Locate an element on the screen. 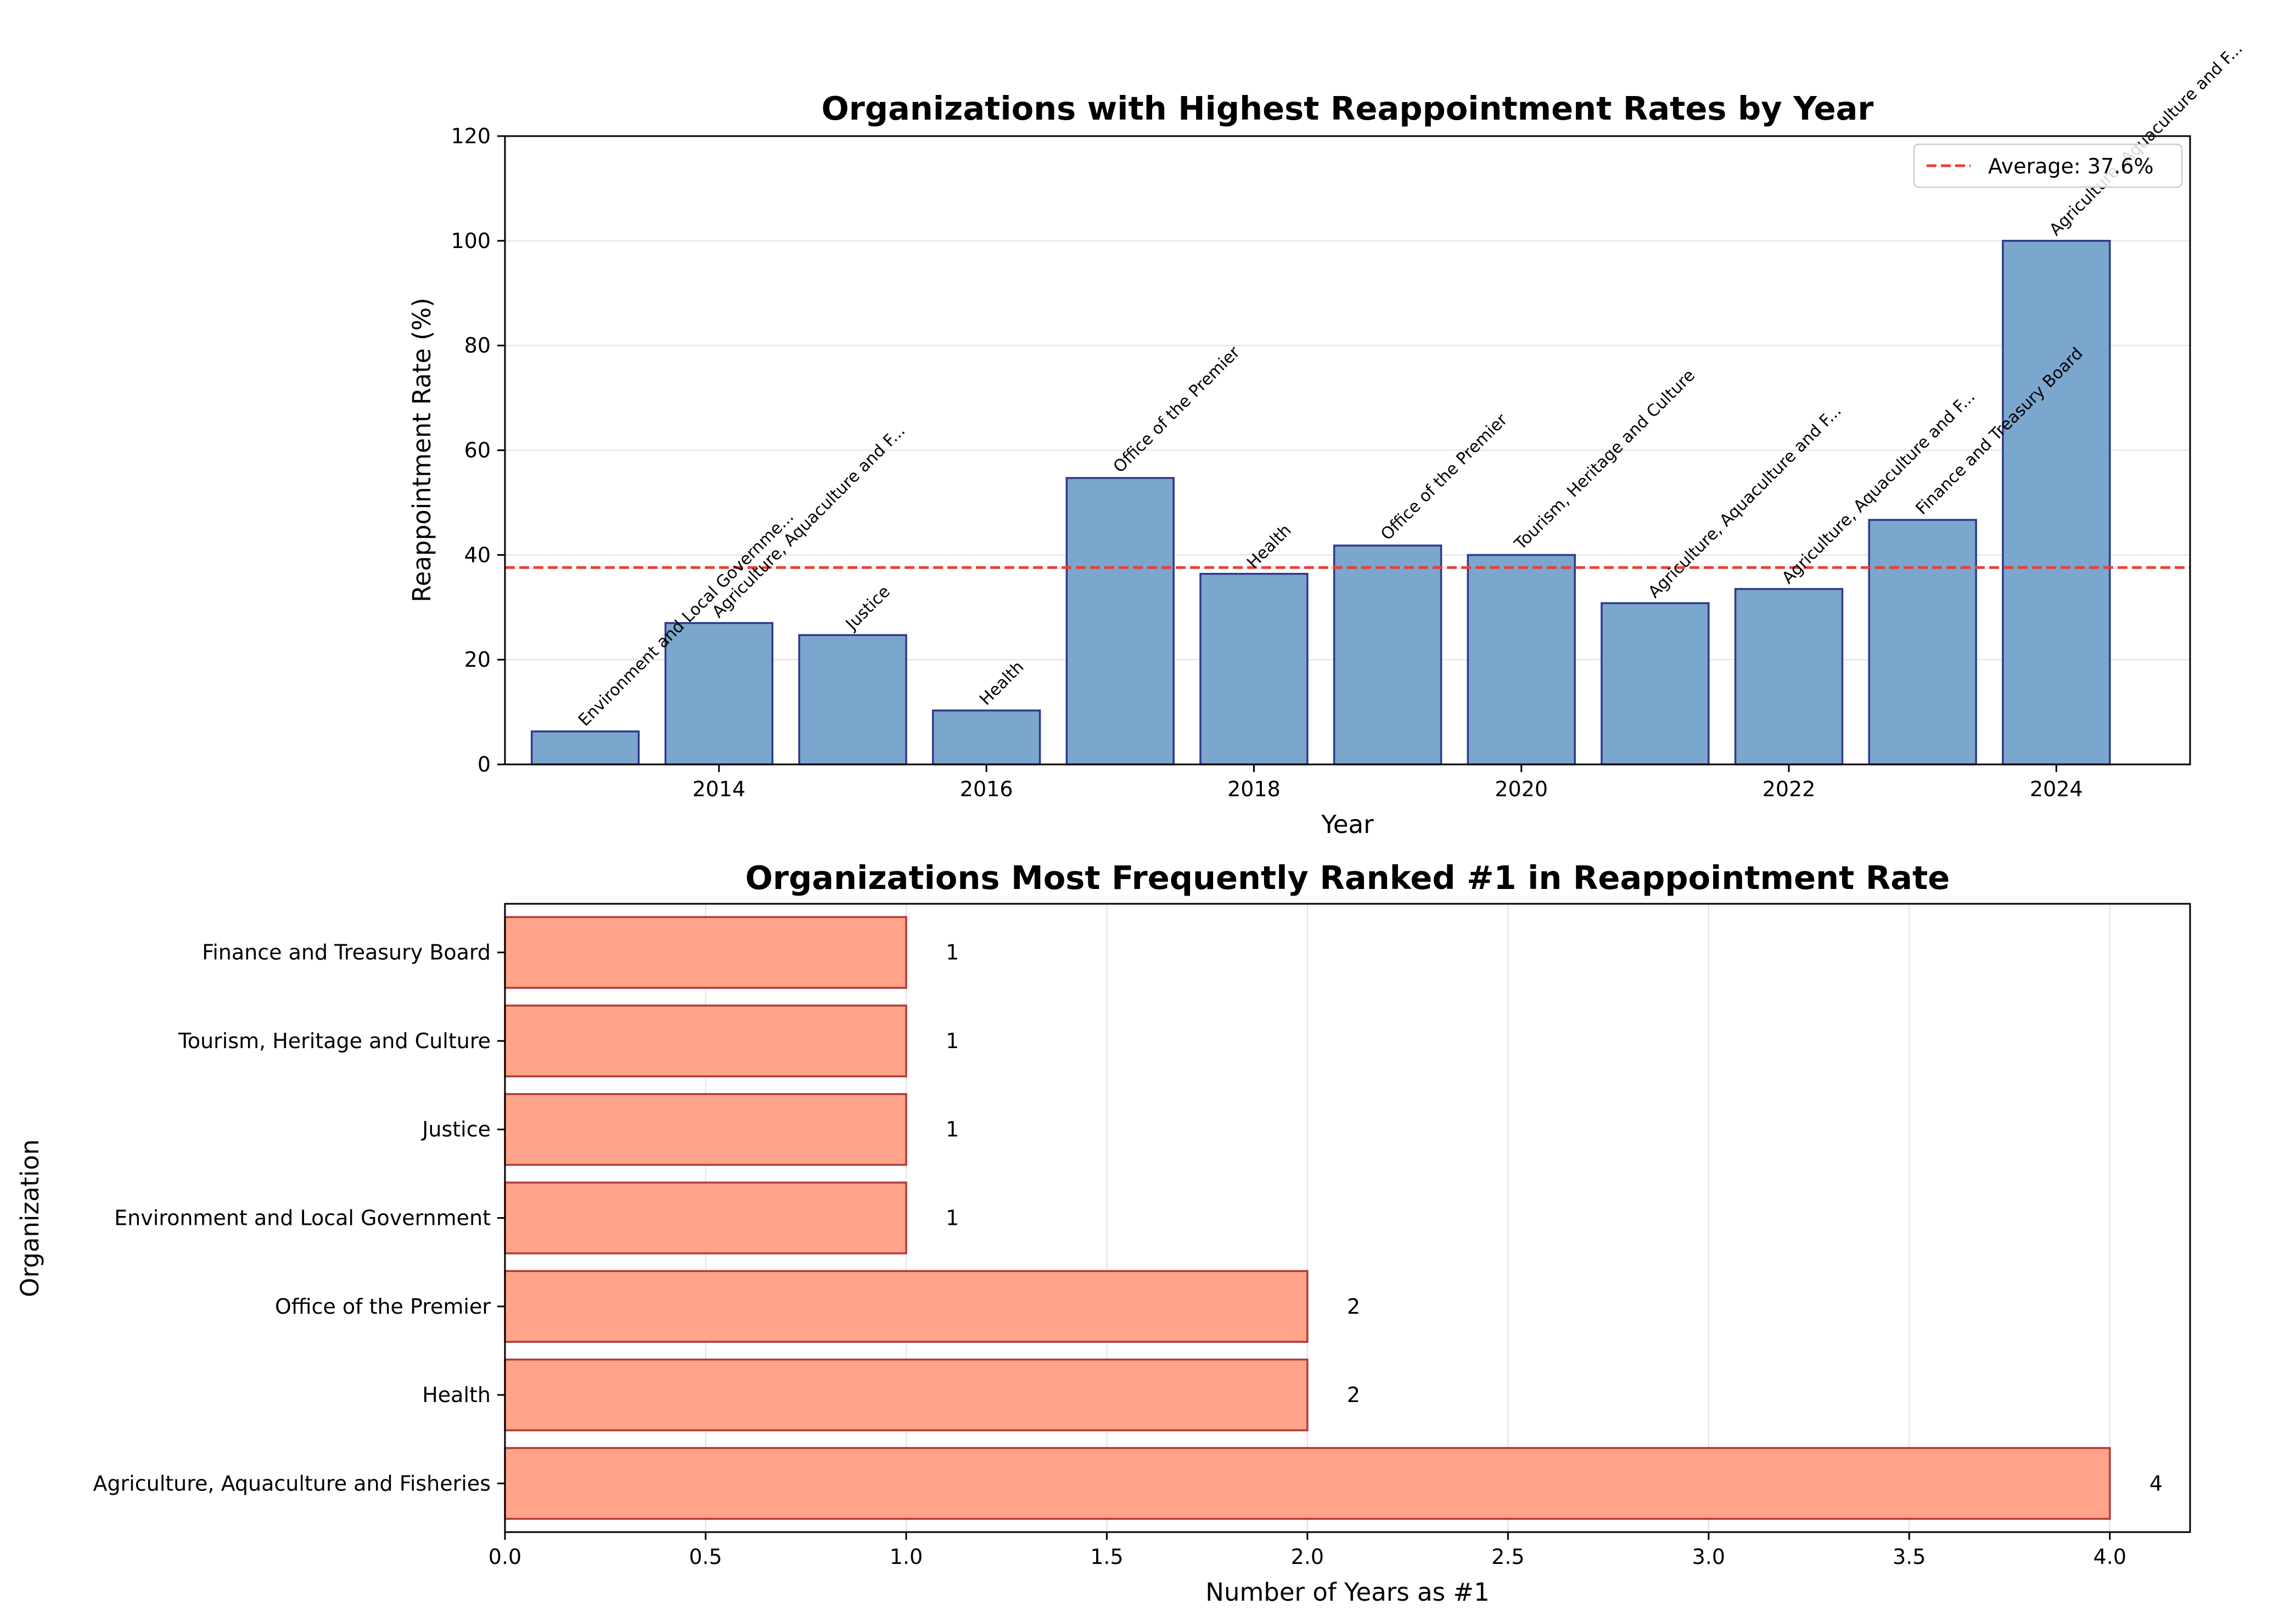  top-chart-x-axis-label: Year is located at coordinates (1347, 824).